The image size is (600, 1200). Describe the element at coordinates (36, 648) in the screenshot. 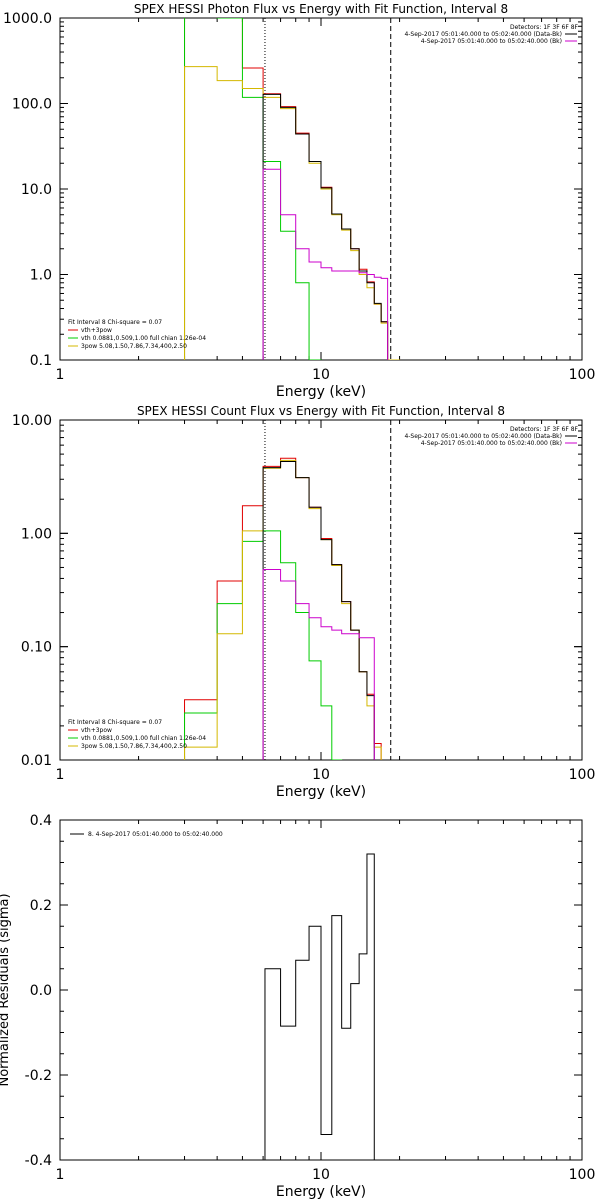

I see `y-tick-label: 0.10` at that location.